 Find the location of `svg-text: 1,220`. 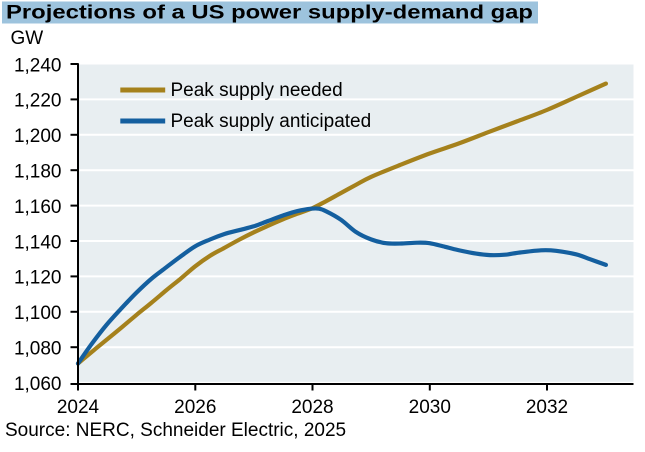

svg-text: 1,220 is located at coordinates (38, 101).